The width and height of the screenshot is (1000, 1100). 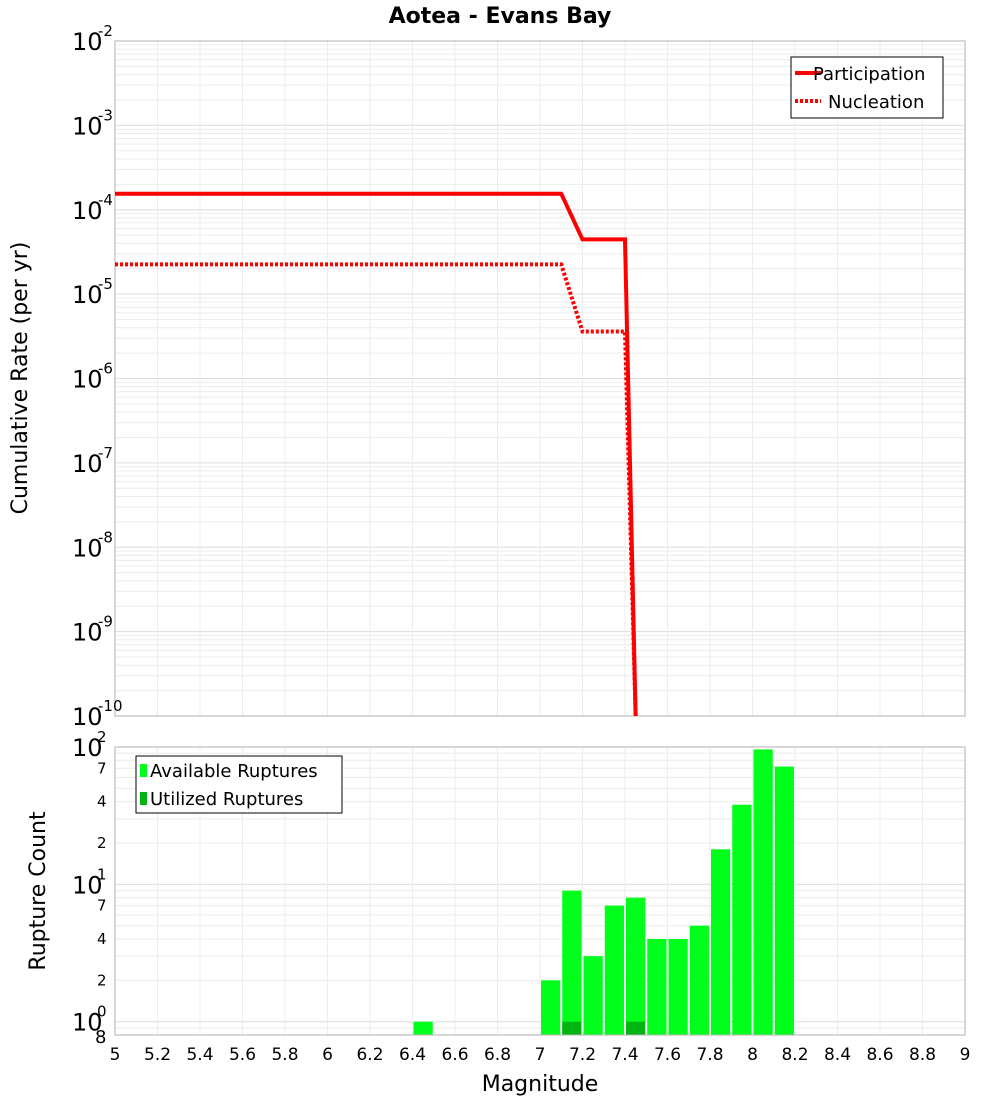 What do you see at coordinates (603, 892) in the screenshot?
I see `count-plot-bars` at bounding box center [603, 892].